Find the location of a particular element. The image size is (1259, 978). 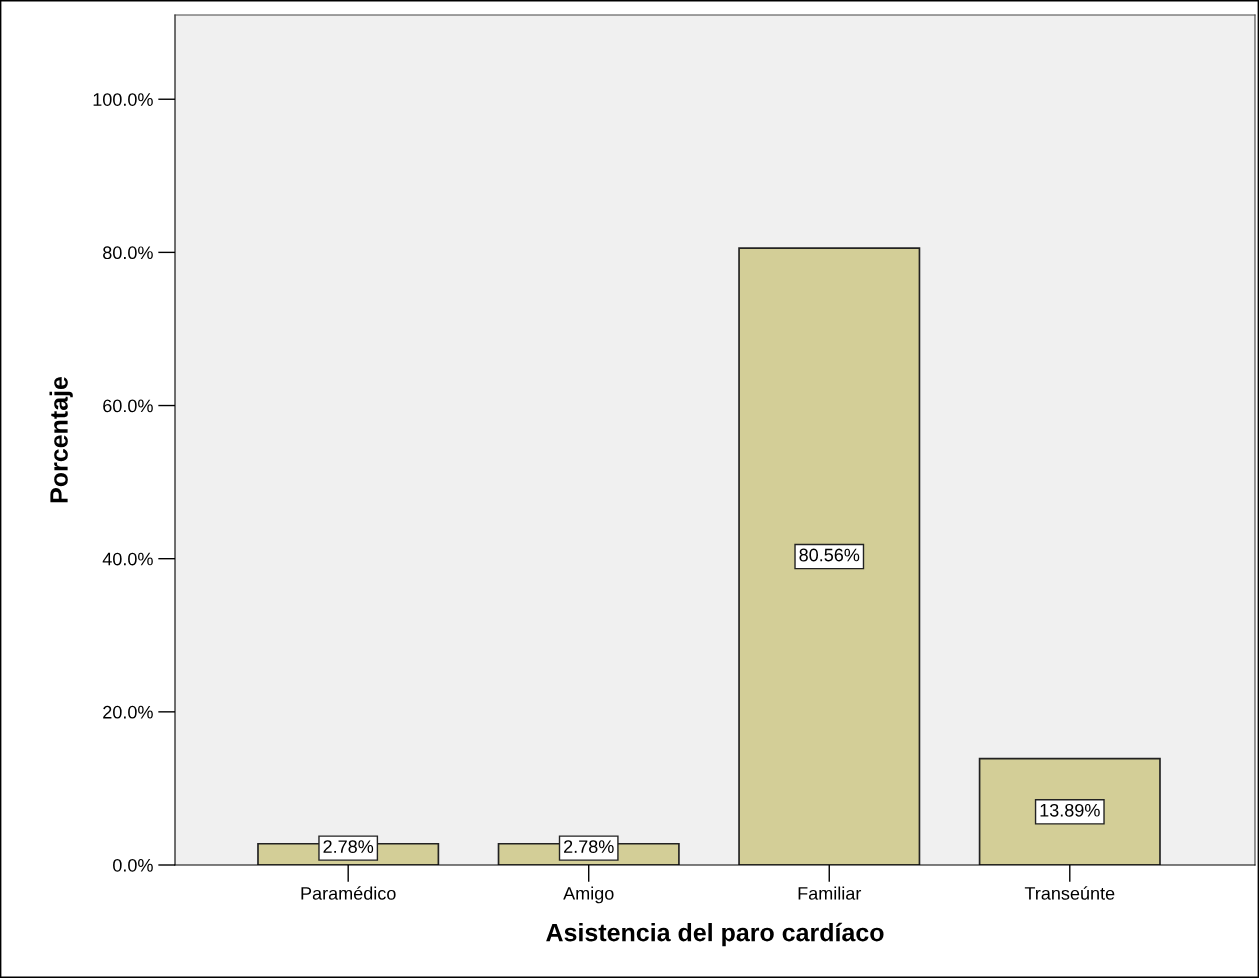

y-tick-label: 40.0% is located at coordinates (127, 559).